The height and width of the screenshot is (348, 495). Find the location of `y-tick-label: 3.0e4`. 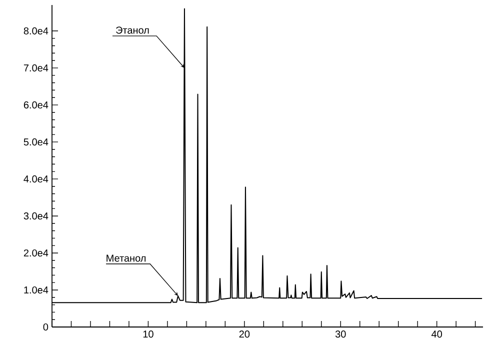

y-tick-label: 3.0e4 is located at coordinates (36, 216).